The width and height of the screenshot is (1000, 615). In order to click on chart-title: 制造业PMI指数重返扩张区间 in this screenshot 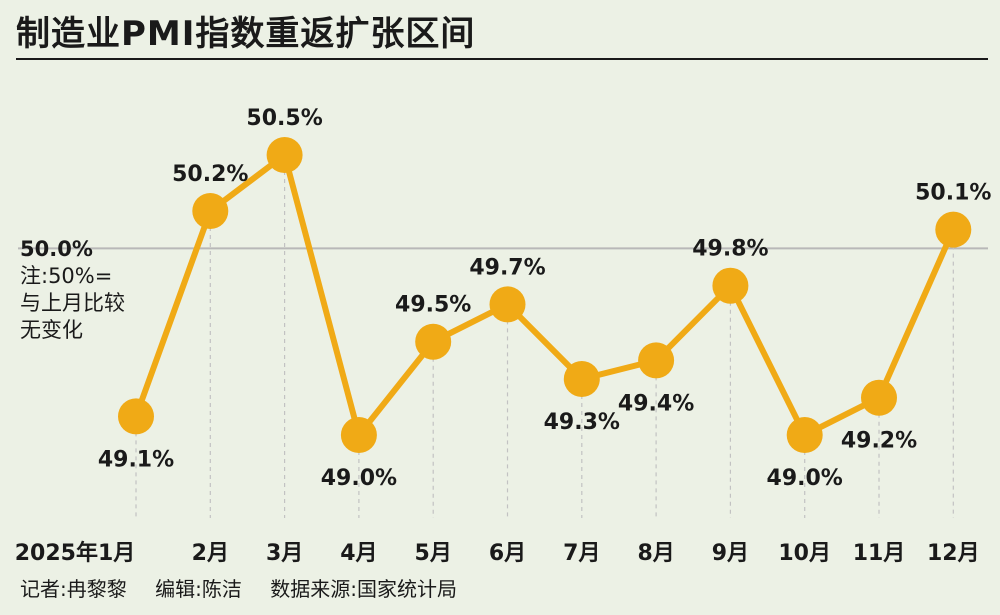, I will do `click(246, 34)`.